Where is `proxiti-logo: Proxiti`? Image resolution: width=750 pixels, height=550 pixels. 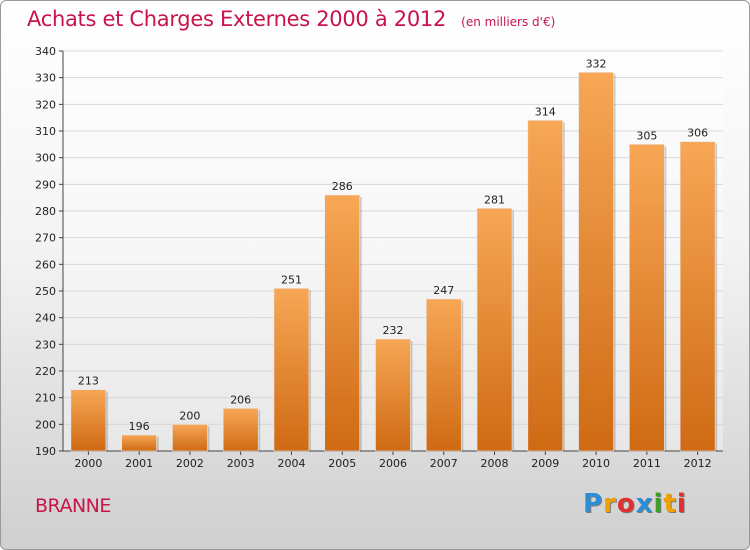 proxiti-logo: Proxiti is located at coordinates (635, 504).